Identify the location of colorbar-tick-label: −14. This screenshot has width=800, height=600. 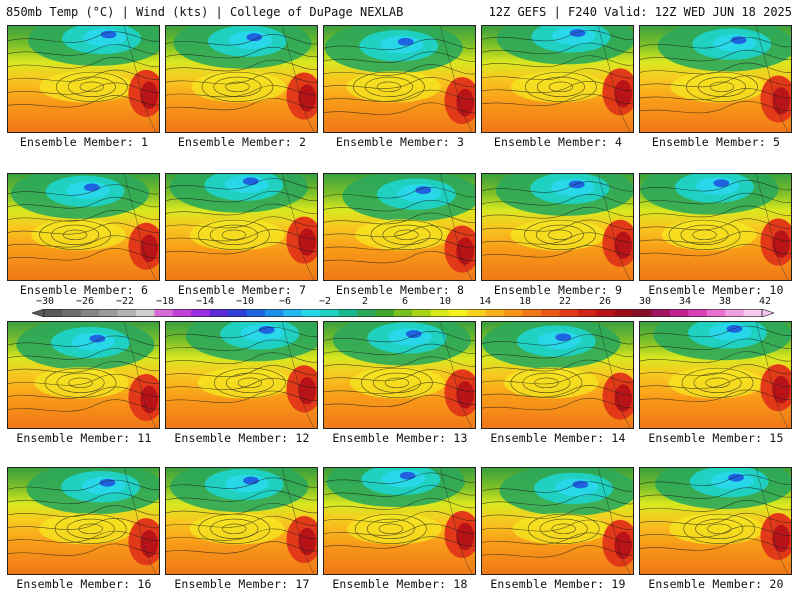
(205, 301).